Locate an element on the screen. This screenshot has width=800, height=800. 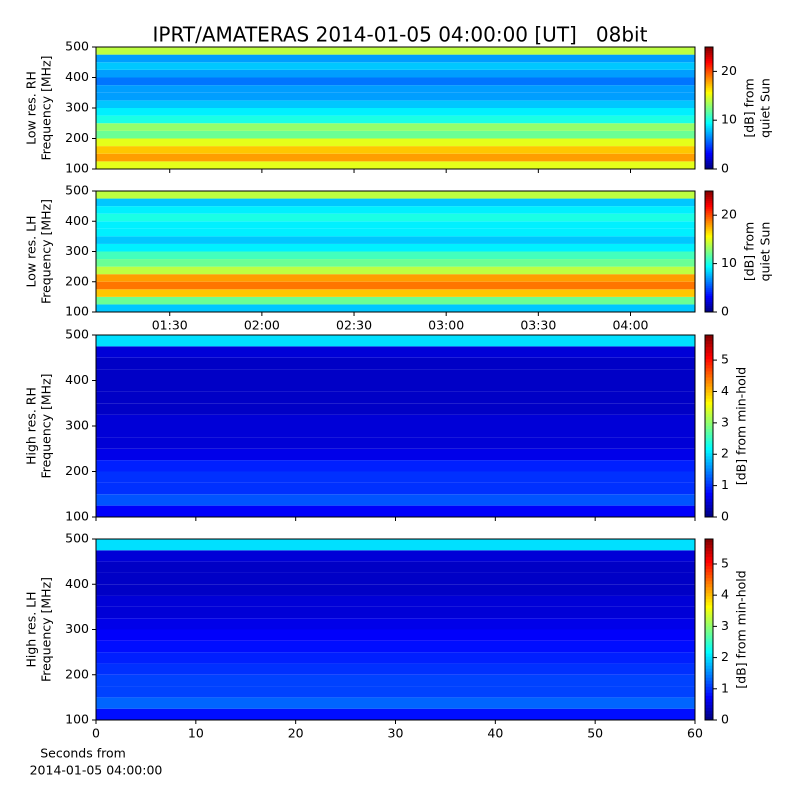
x-axis-label: 2014-01-05 04:00:00 is located at coordinates (96, 770).